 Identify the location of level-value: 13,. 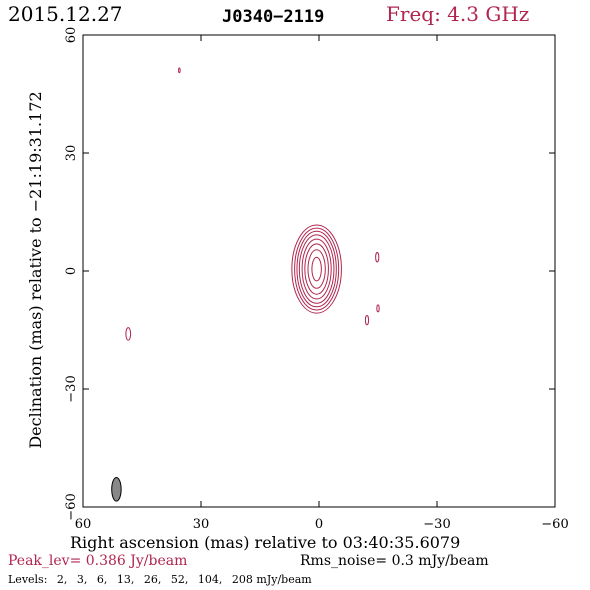
(125, 579).